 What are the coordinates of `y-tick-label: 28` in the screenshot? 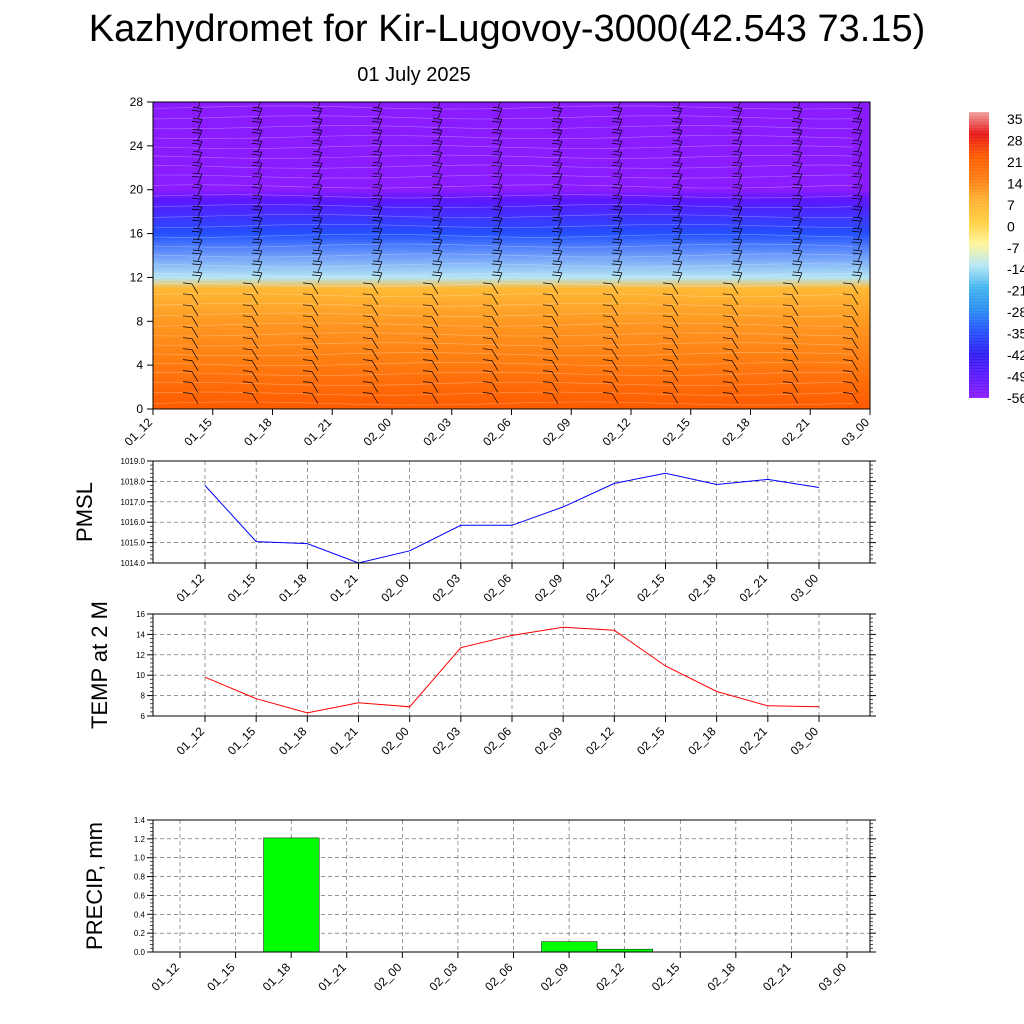 It's located at (137, 102).